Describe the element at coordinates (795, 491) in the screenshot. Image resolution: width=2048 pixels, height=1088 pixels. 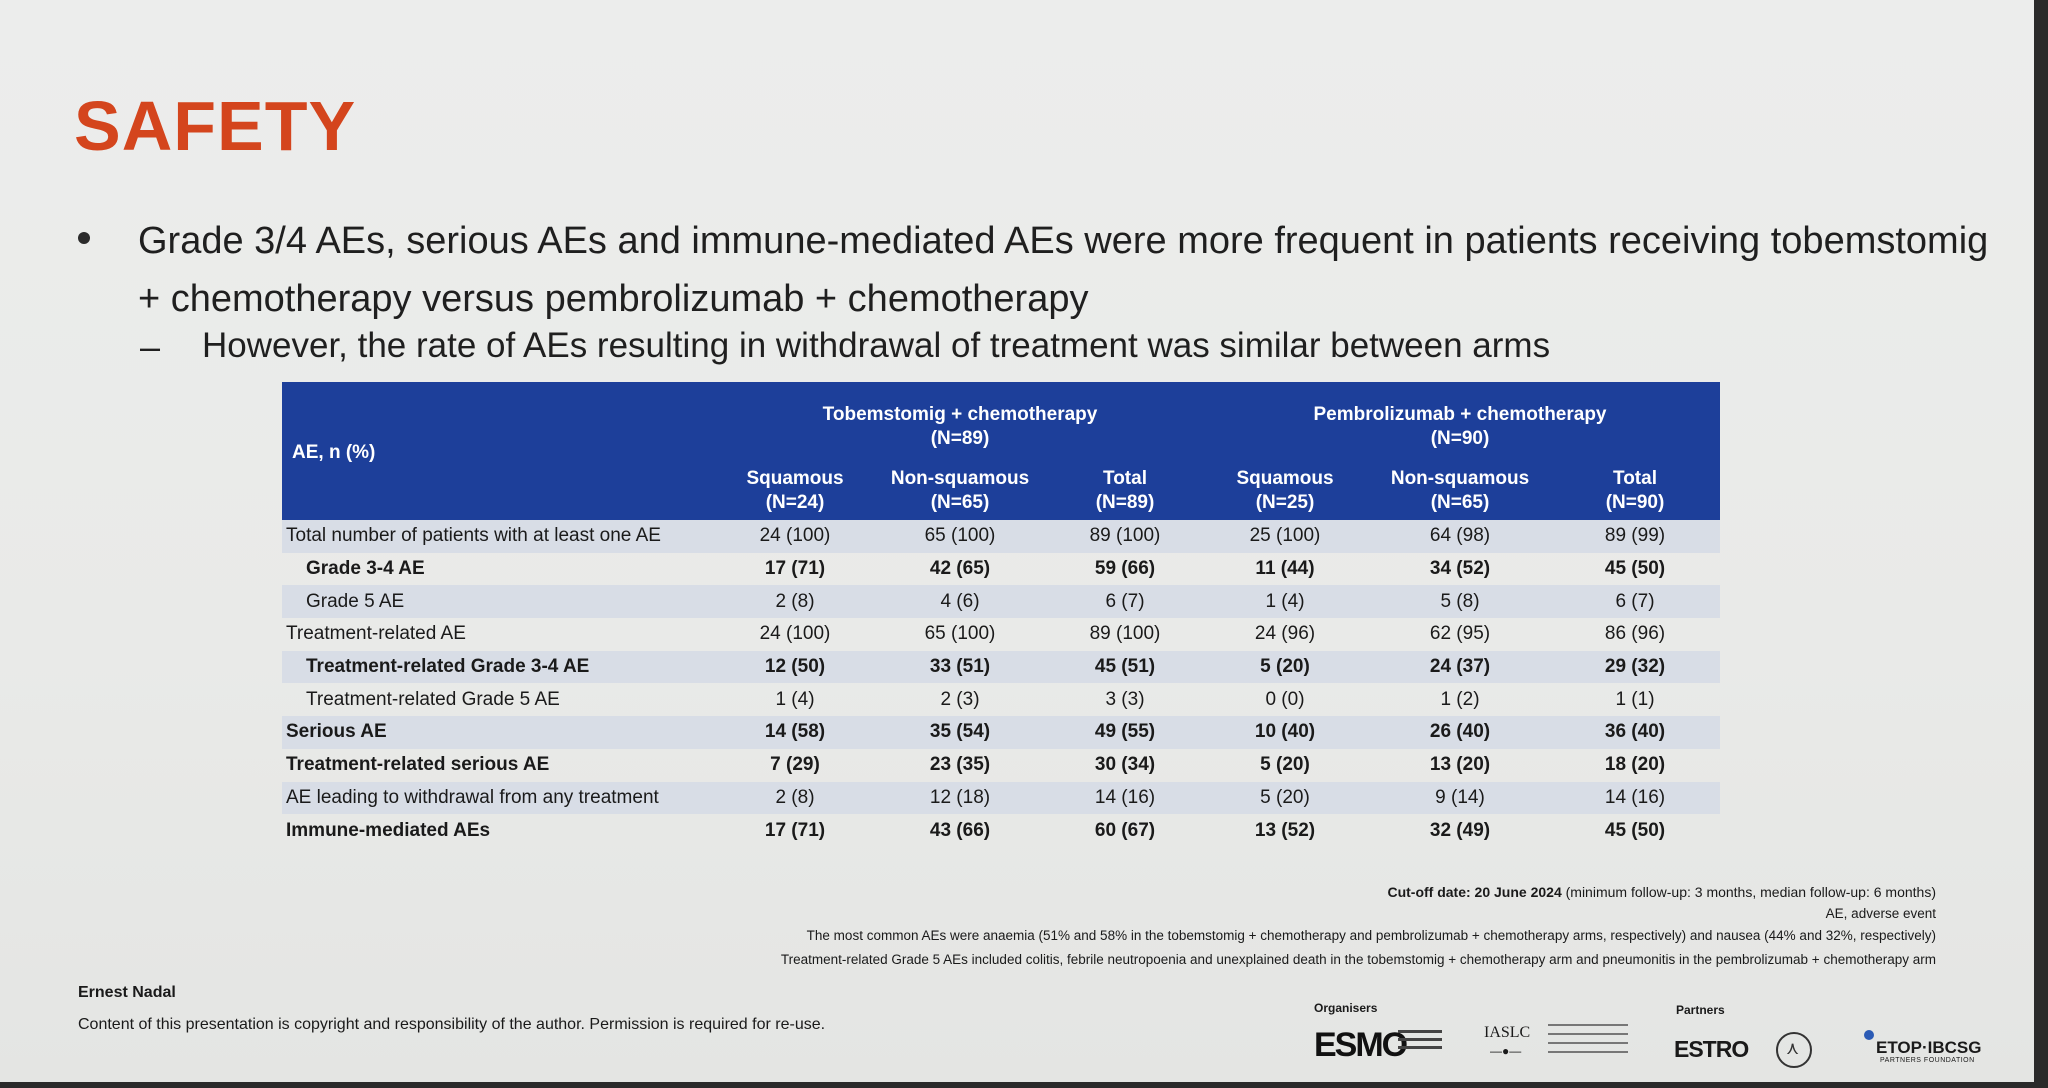
I see `col-header: Squamous (N=24)` at that location.